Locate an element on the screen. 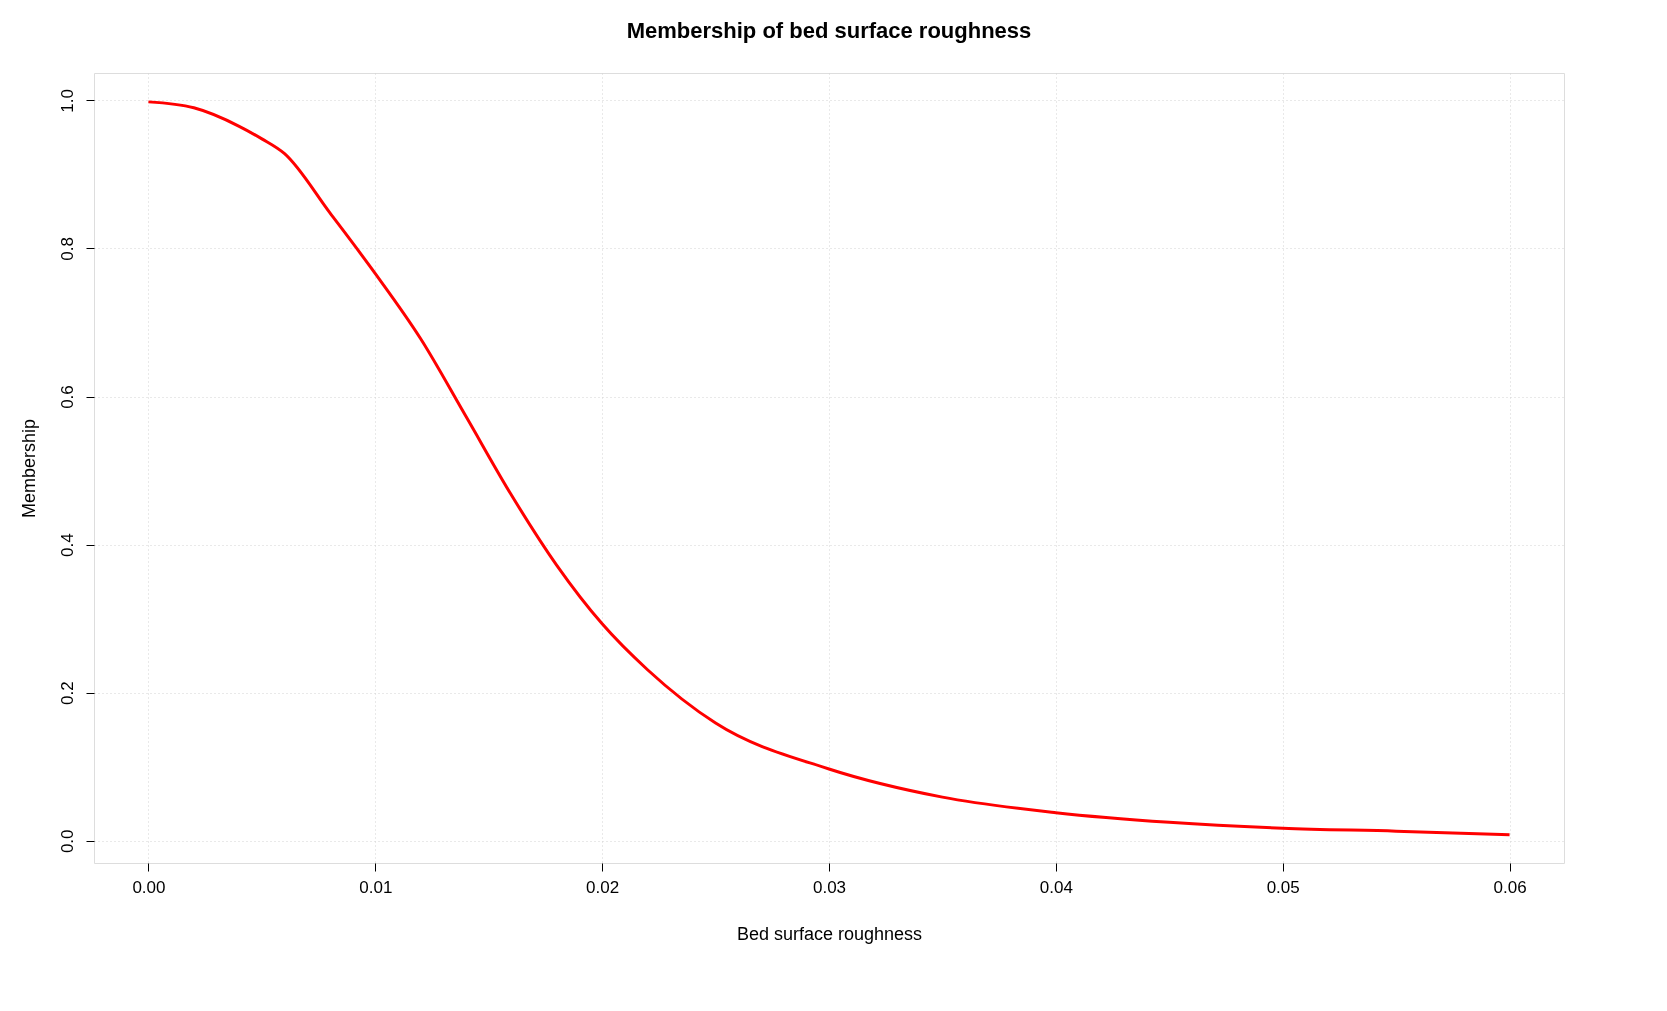 The image size is (1667, 1011). y-tick-label: 0.6 is located at coordinates (67, 397).